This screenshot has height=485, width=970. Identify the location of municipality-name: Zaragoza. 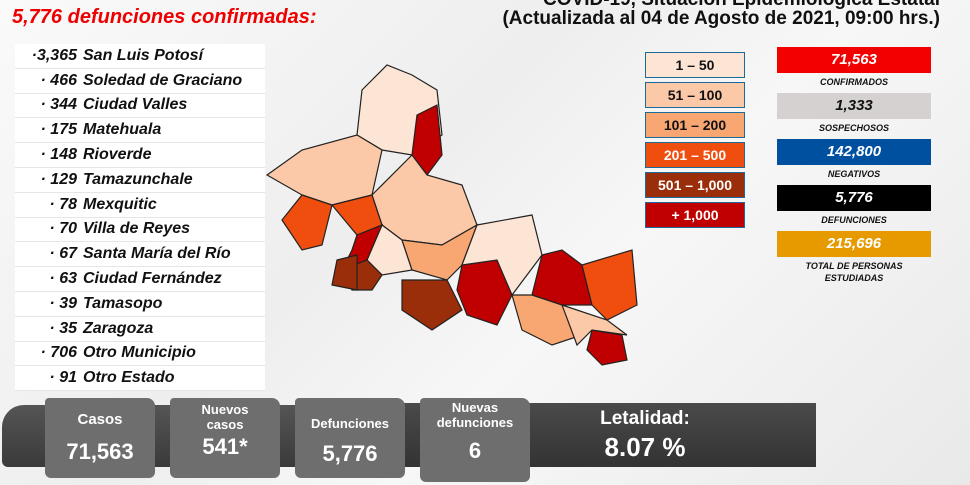
(118, 328).